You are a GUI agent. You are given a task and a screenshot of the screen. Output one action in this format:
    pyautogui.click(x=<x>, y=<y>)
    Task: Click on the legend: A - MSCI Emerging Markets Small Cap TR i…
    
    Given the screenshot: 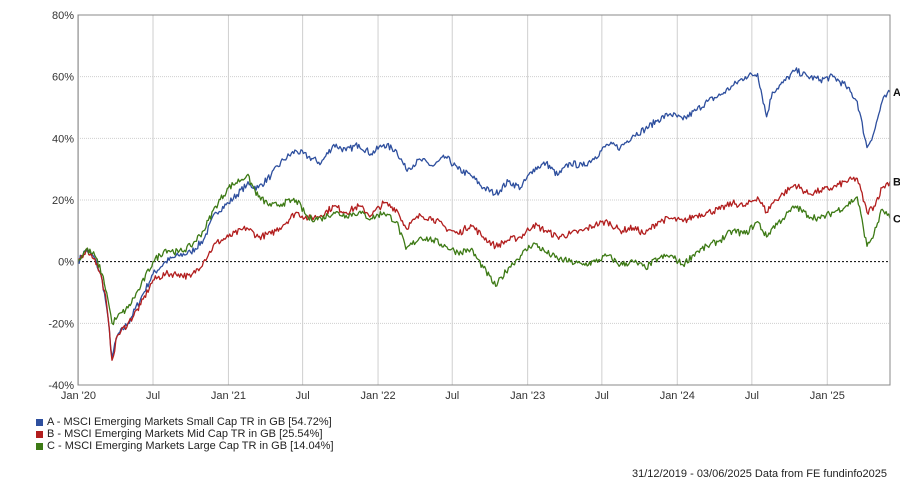 What is the action you would take?
    pyautogui.click(x=185, y=434)
    